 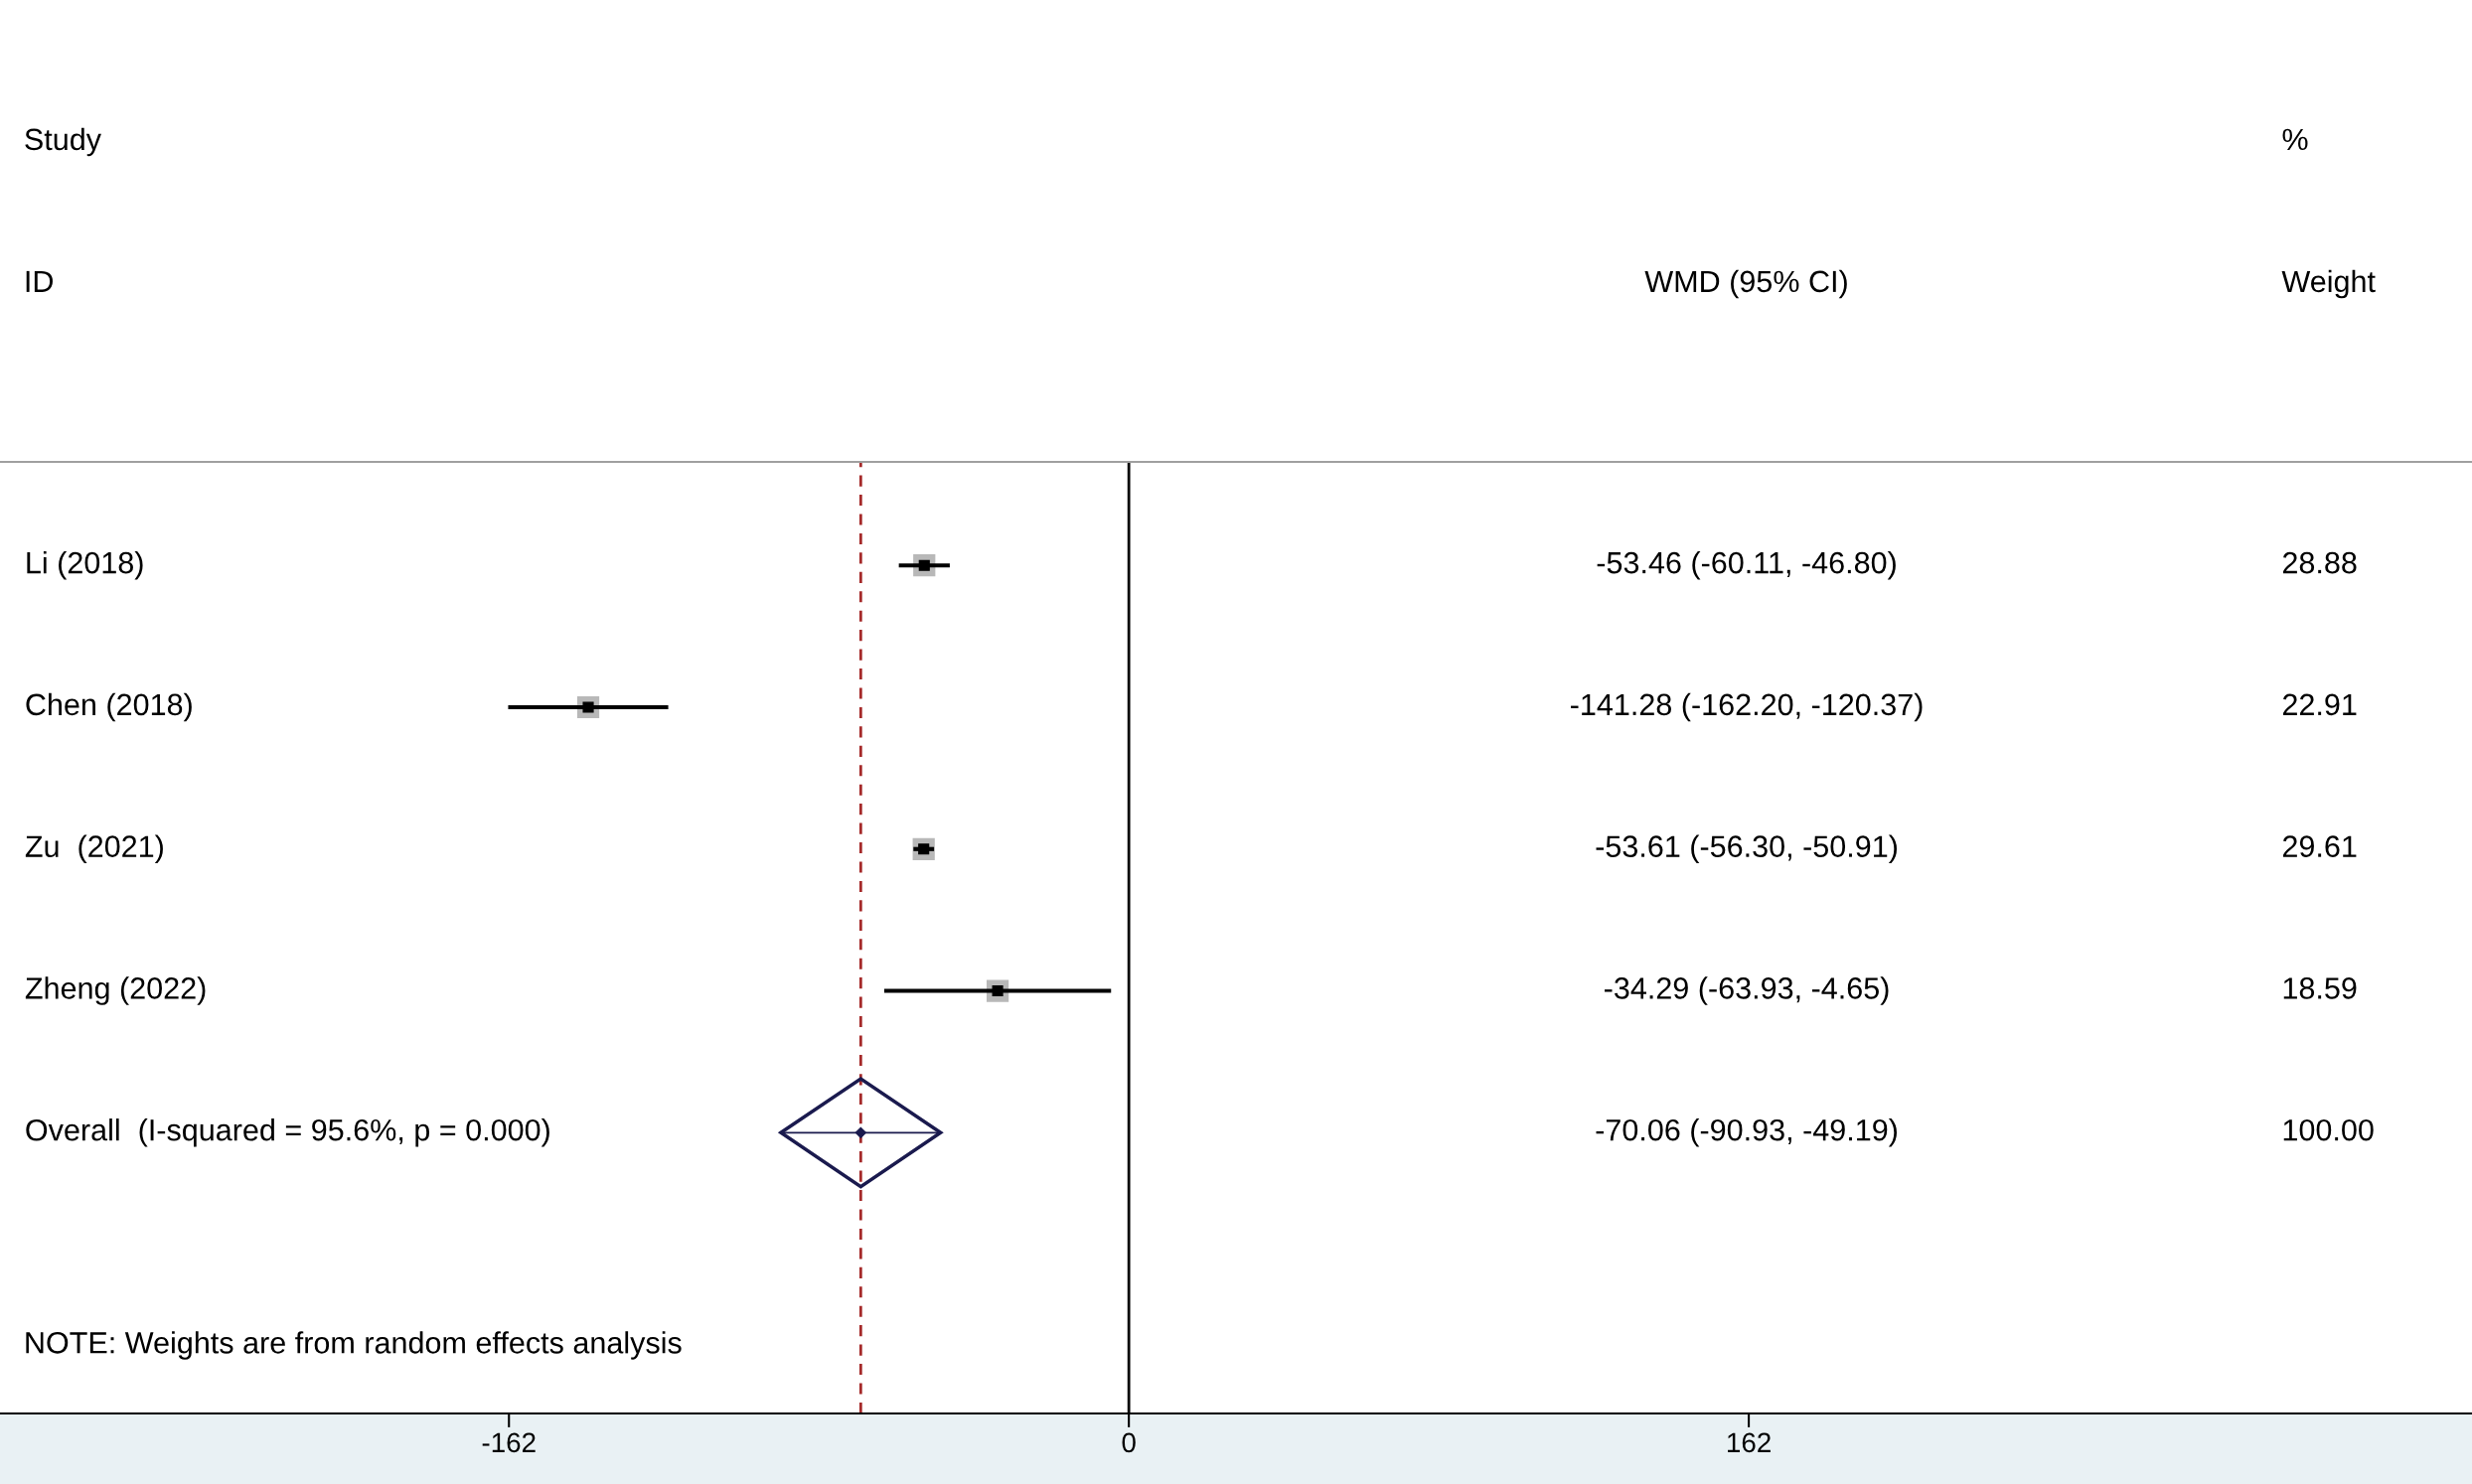 What do you see at coordinates (115, 990) in the screenshot?
I see `y-tick-label: Zheng (2022)` at bounding box center [115, 990].